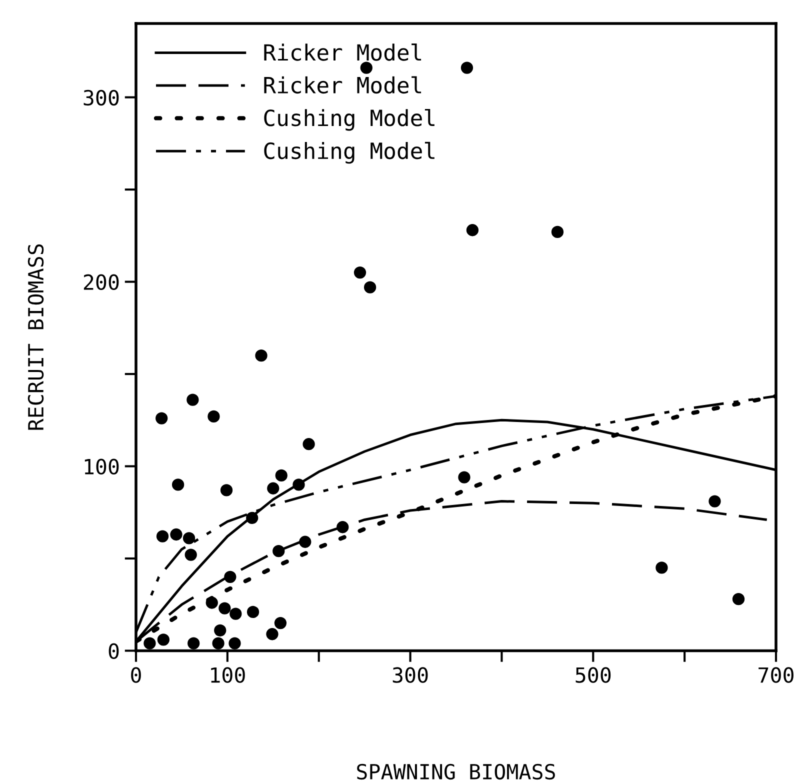 The width and height of the screenshot is (800, 784). I want to click on y-tick-label: 200, so click(101, 282).